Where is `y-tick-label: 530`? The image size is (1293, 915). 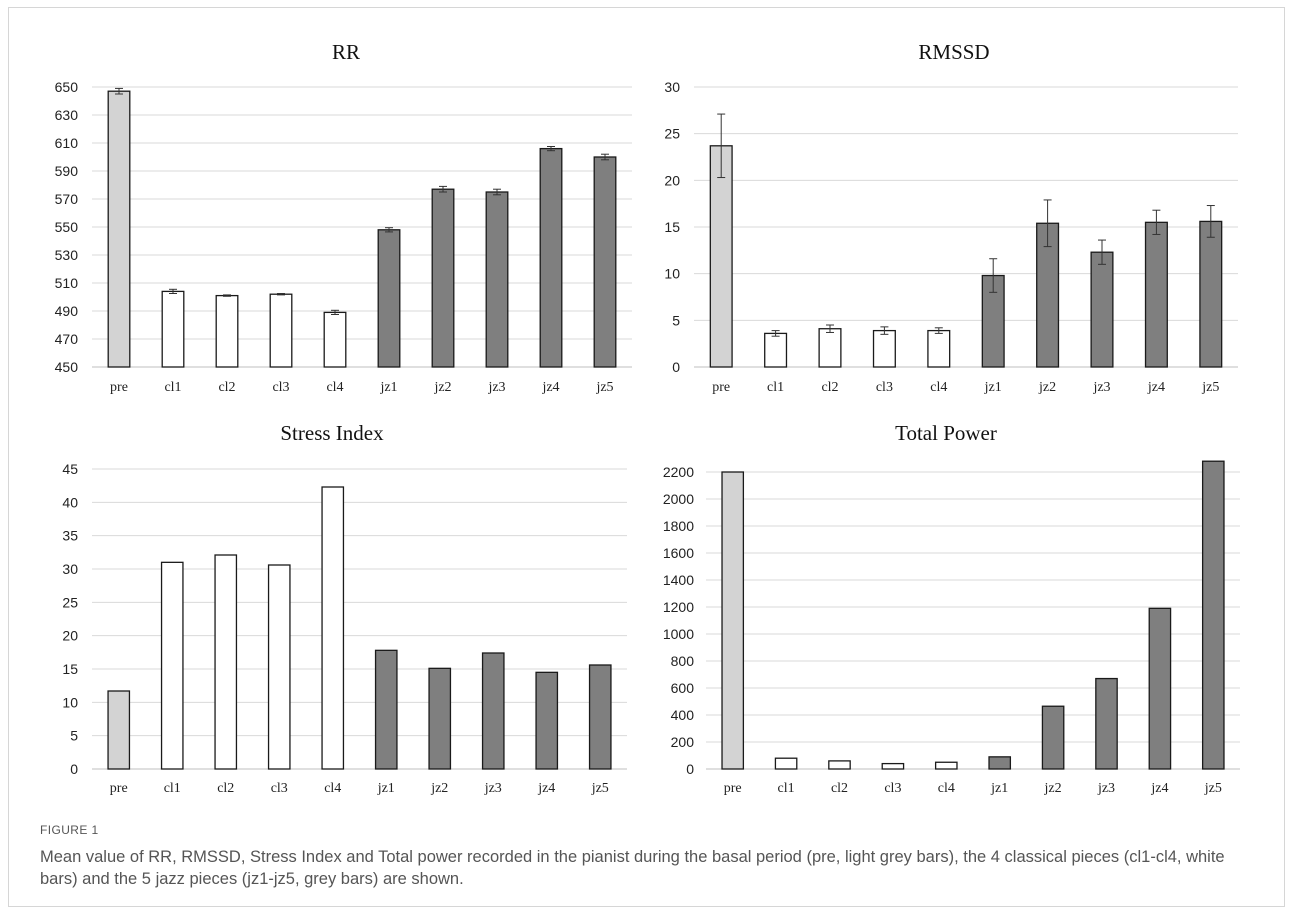
y-tick-label: 530 is located at coordinates (67, 255).